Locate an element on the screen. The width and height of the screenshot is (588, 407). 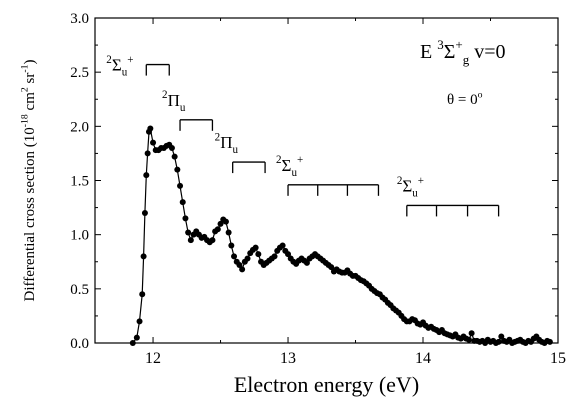
annotation-part: 3 is located at coordinates (440, 44).